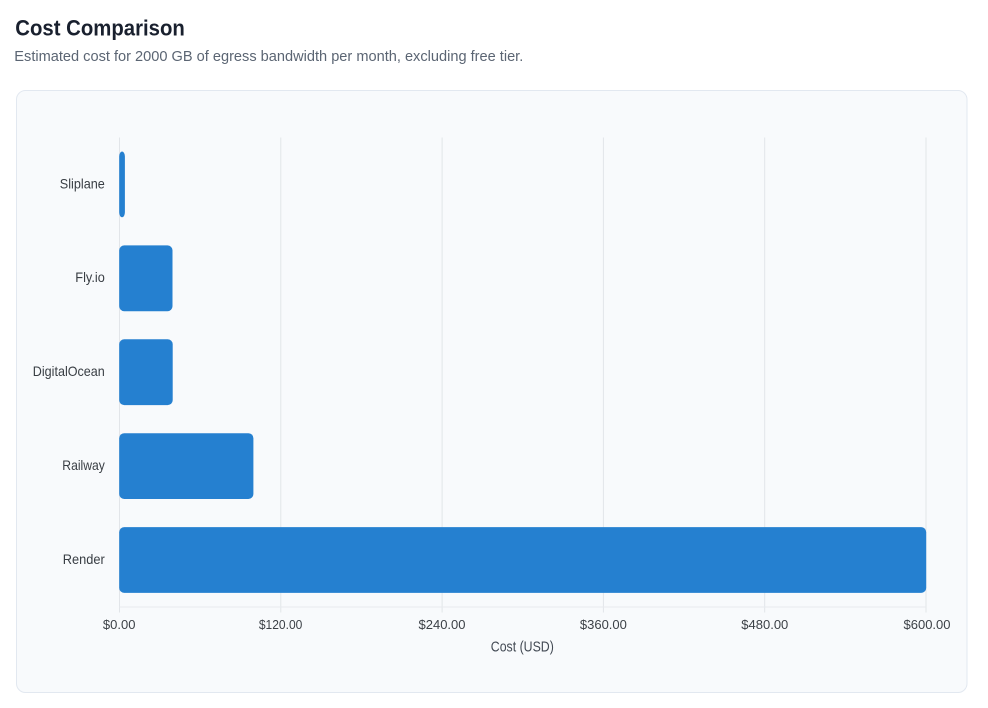 This screenshot has height=708, width=988. I want to click on svg-text: Render, so click(84, 559).